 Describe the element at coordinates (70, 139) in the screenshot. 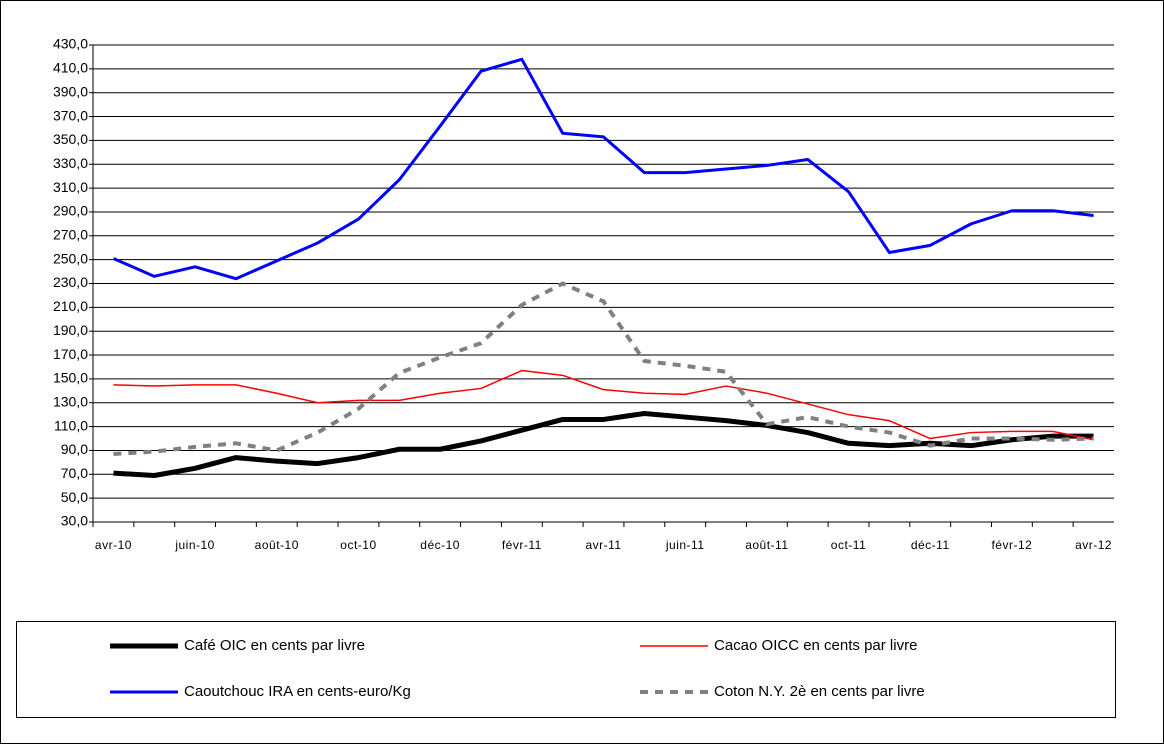

I see `y-tick-label: 350,0` at that location.